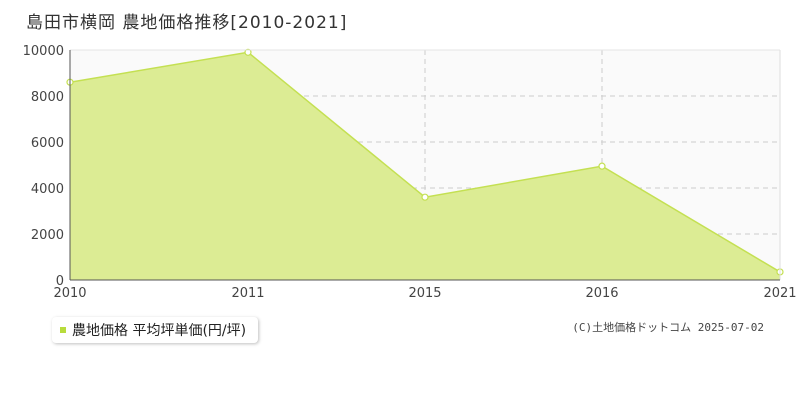 The width and height of the screenshot is (800, 400). What do you see at coordinates (425, 197) in the screenshot?
I see `data-point-2015` at bounding box center [425, 197].